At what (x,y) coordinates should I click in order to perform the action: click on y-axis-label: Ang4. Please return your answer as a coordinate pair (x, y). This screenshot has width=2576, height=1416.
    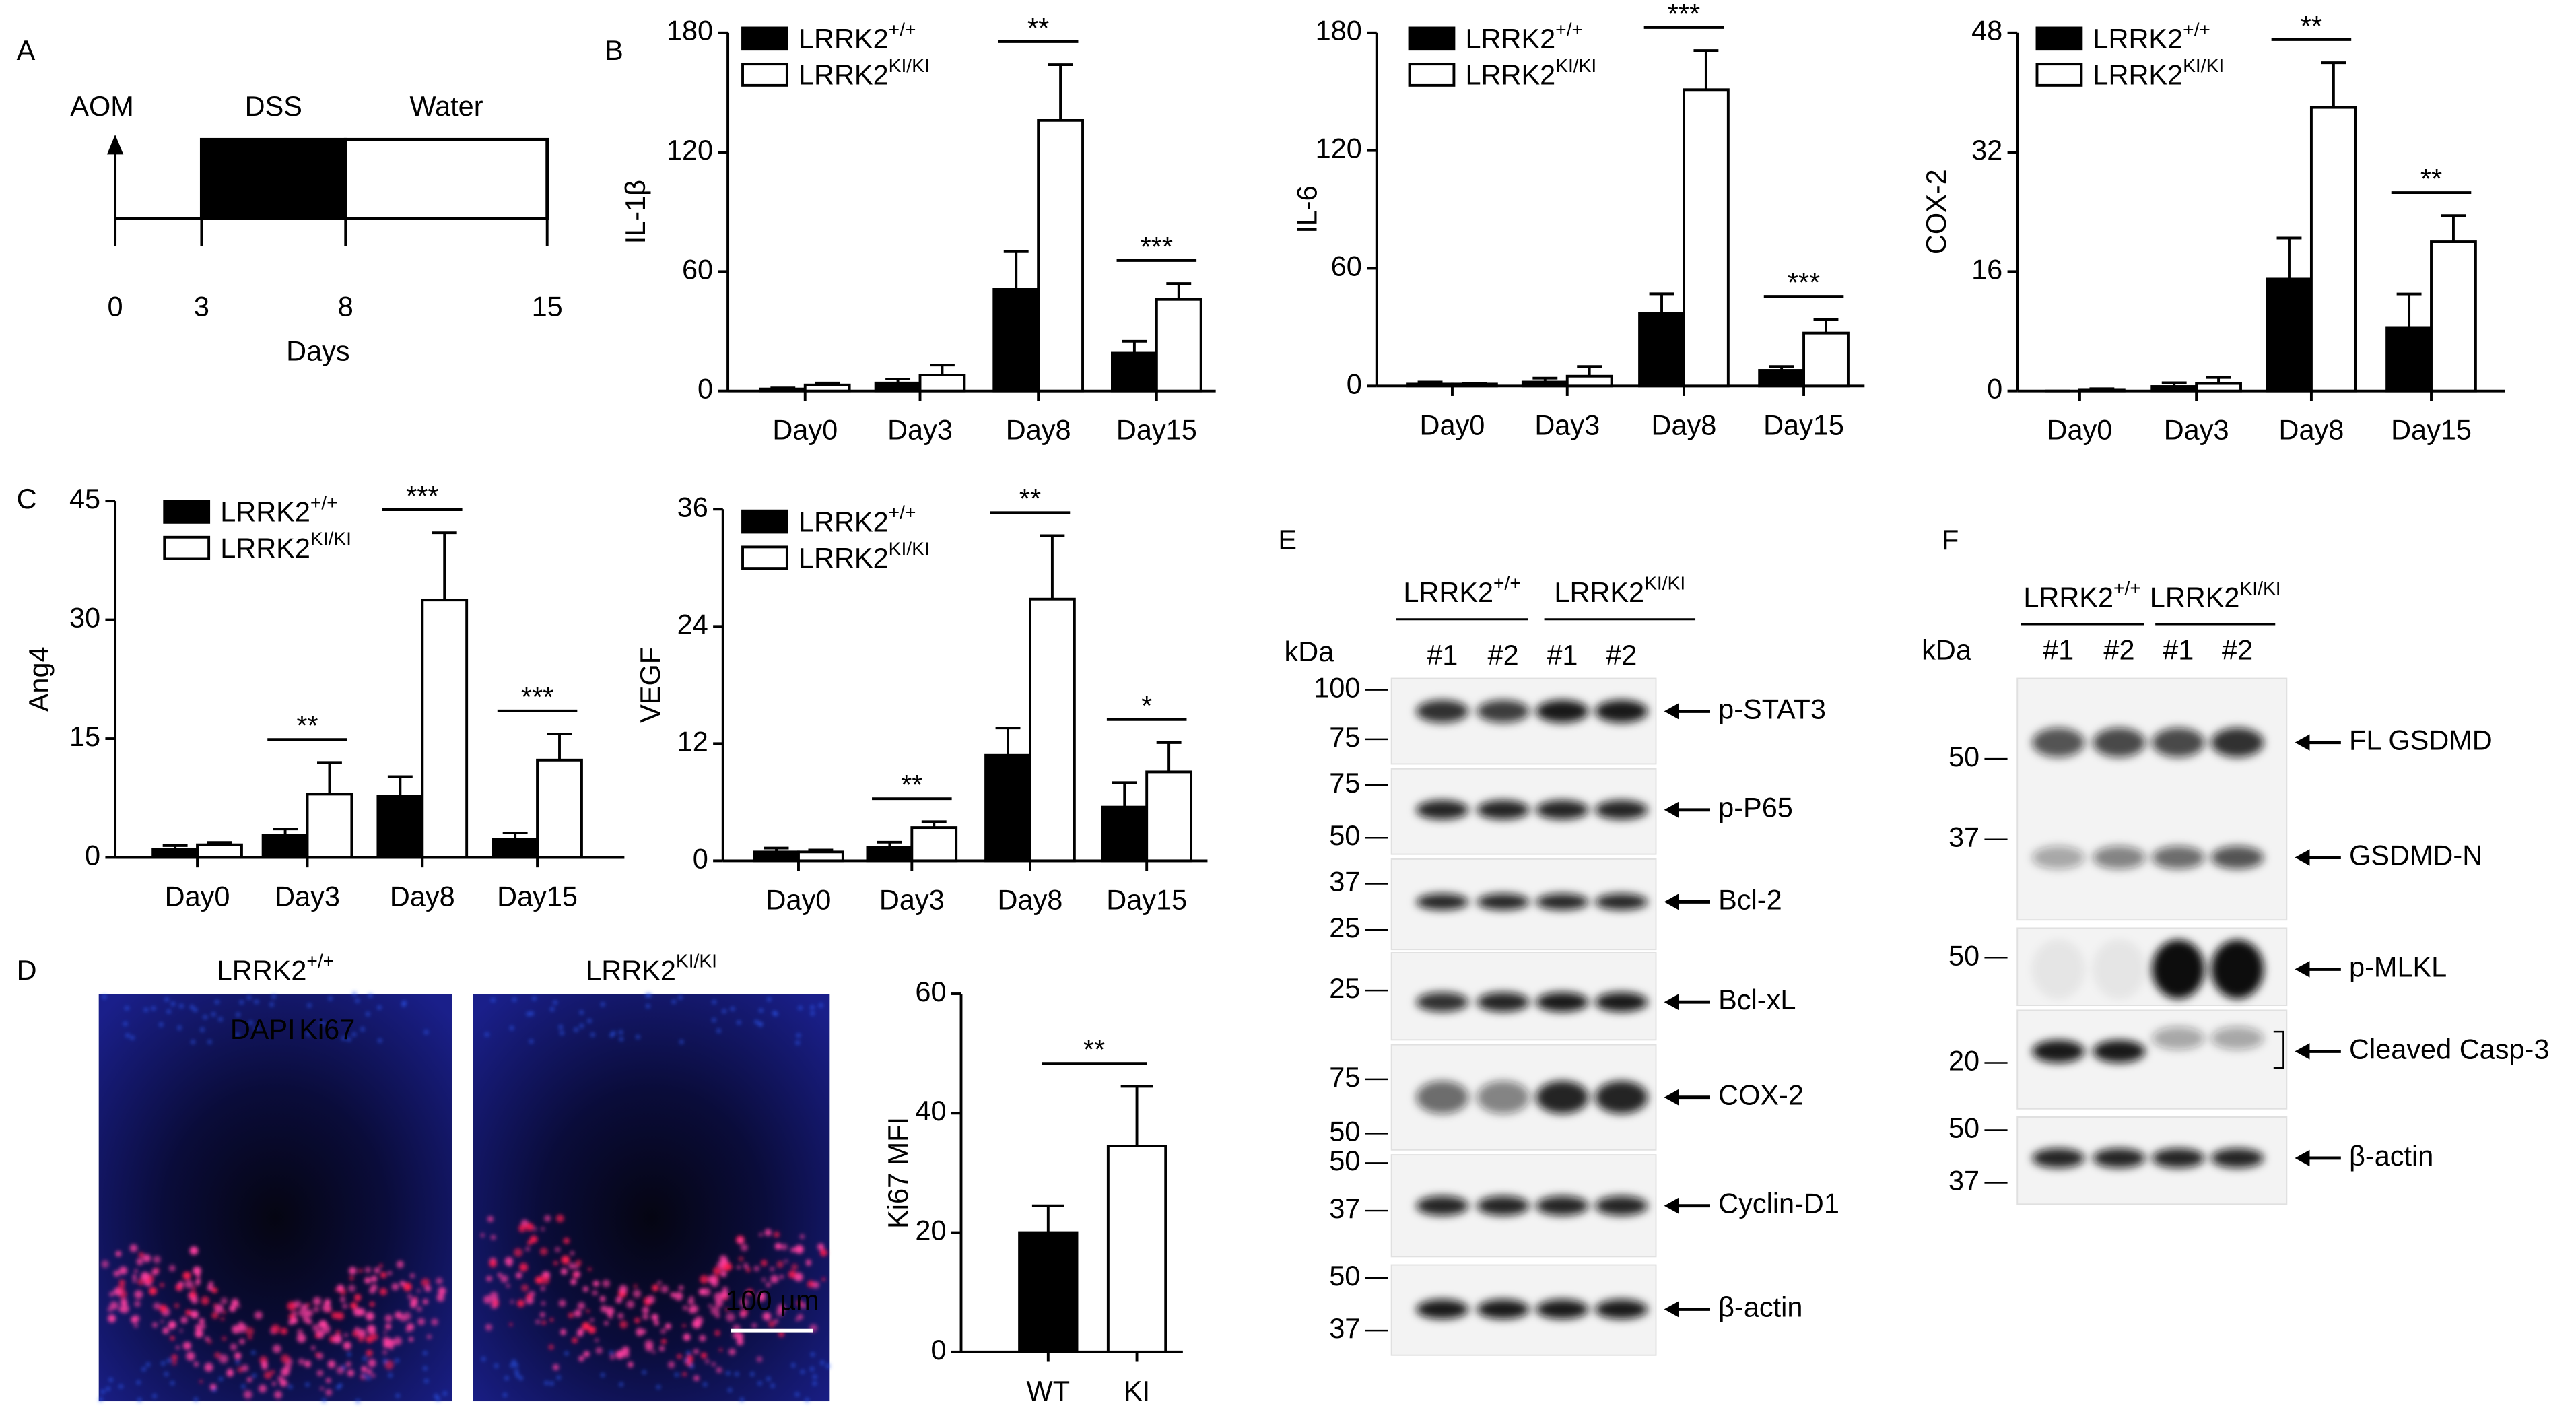
    Looking at the image, I should click on (39, 679).